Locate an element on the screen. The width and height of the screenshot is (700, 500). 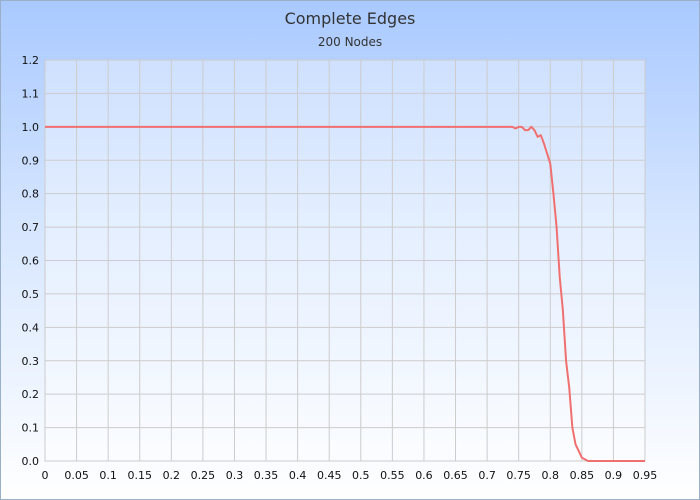
y-tick-label: 0.4 is located at coordinates (31, 327).